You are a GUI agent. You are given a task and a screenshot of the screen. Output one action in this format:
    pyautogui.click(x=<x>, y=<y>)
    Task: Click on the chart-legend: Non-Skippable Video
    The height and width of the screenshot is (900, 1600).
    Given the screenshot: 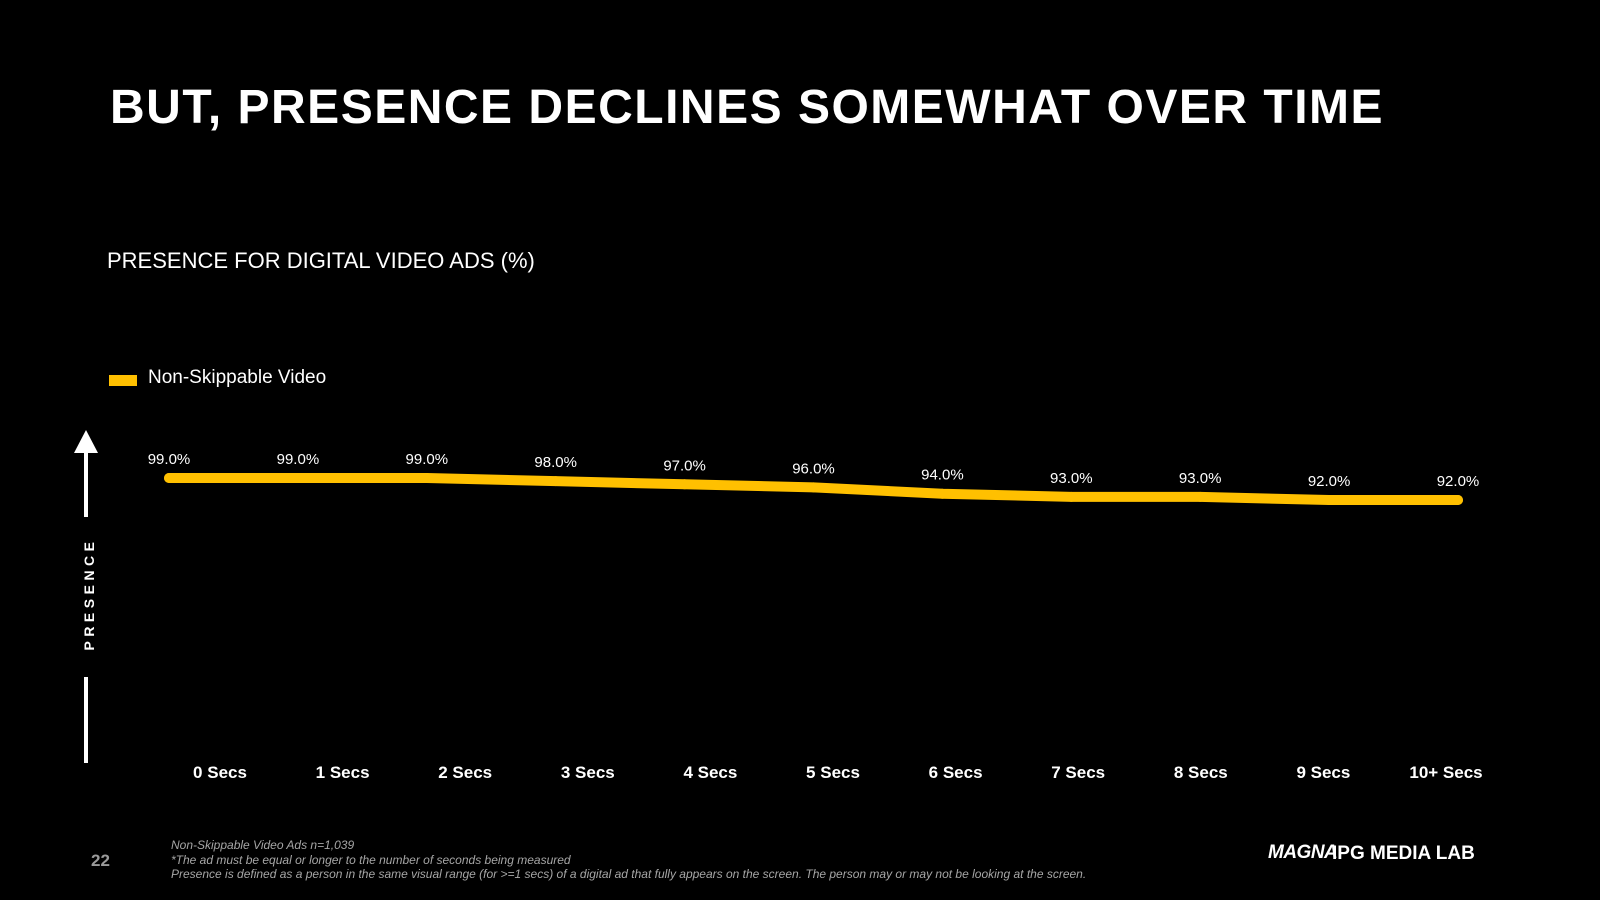 What is the action you would take?
    pyautogui.click(x=217, y=378)
    